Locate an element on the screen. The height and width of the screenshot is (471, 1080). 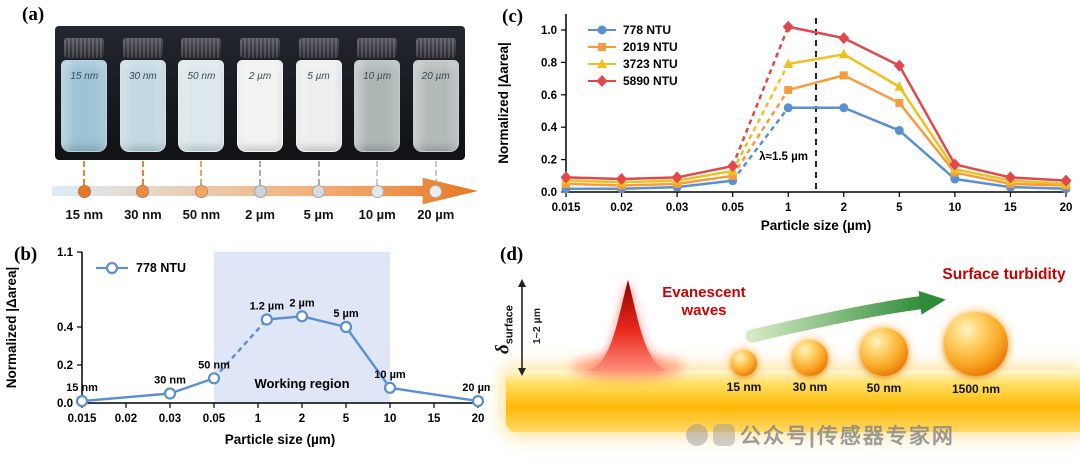
svg-text: 0.03 is located at coordinates (677, 208).